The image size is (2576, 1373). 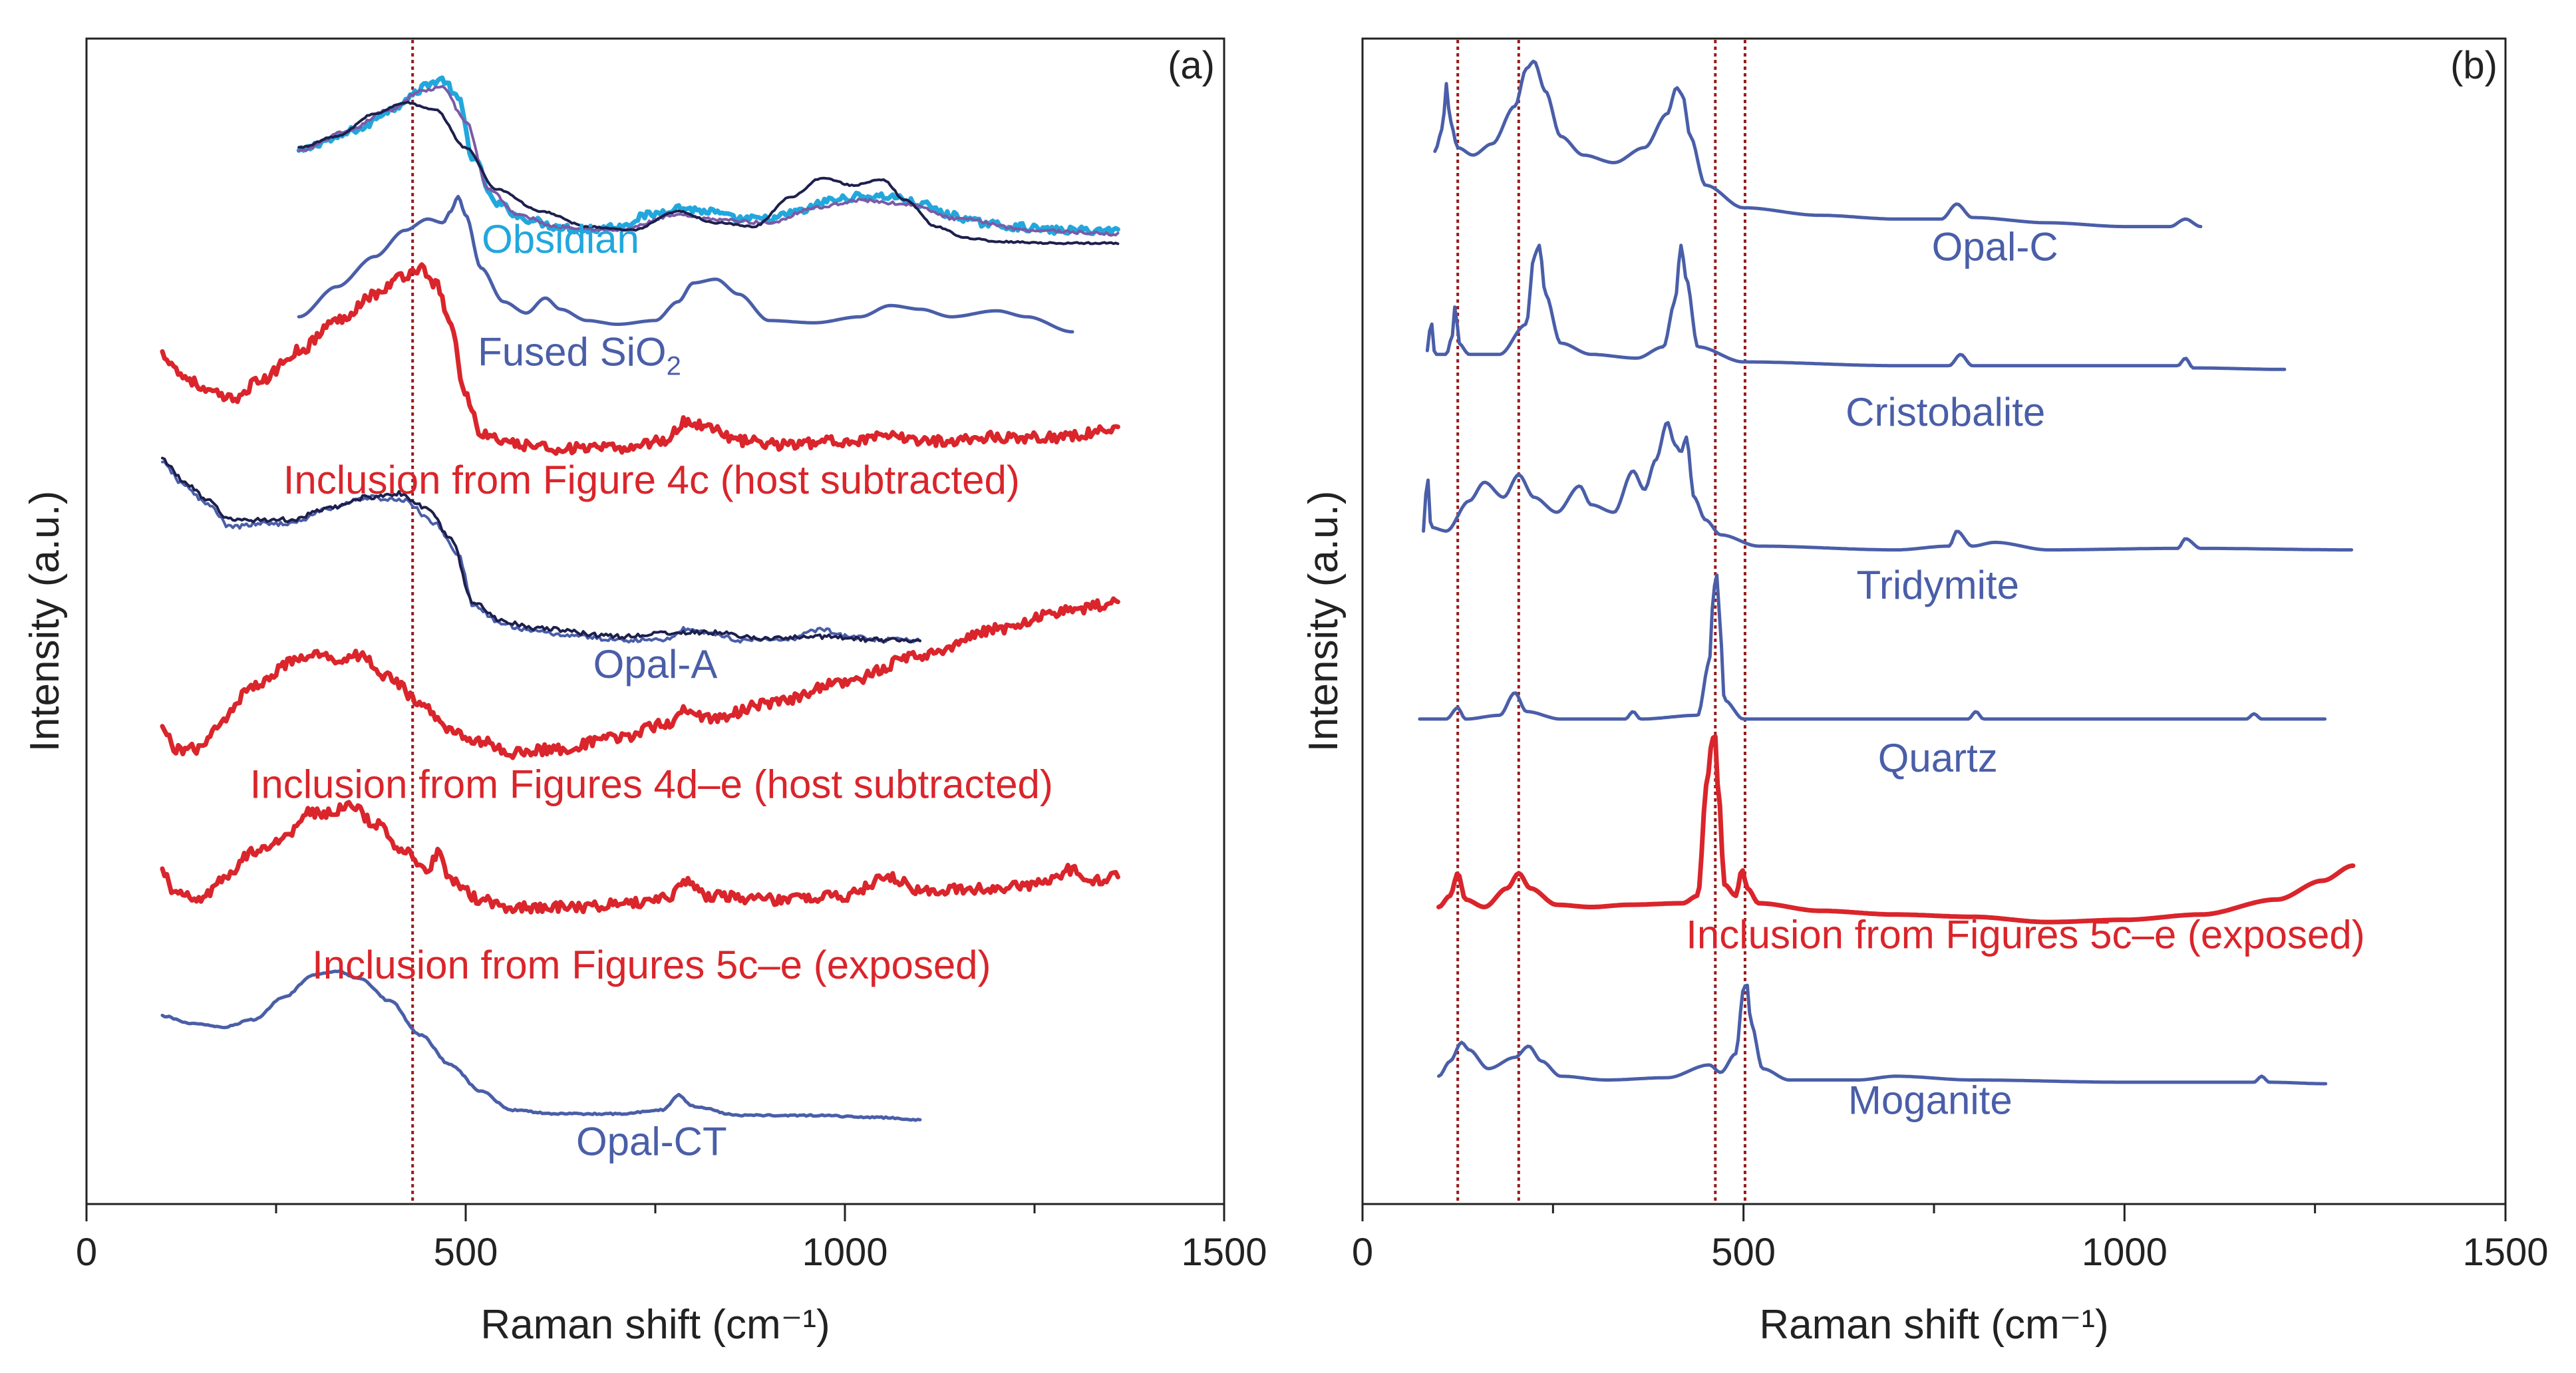 I want to click on curve-label: Fused SiO2, so click(x=579, y=355).